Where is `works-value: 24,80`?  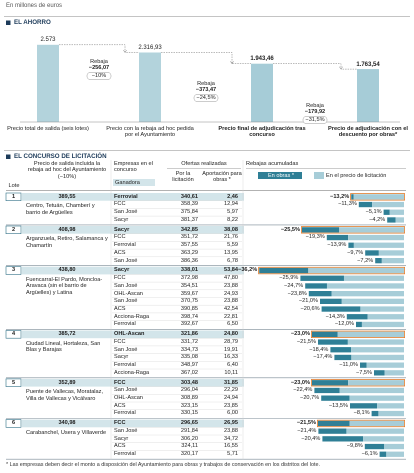
works-value: 24,80 is located at coordinates (231, 334).